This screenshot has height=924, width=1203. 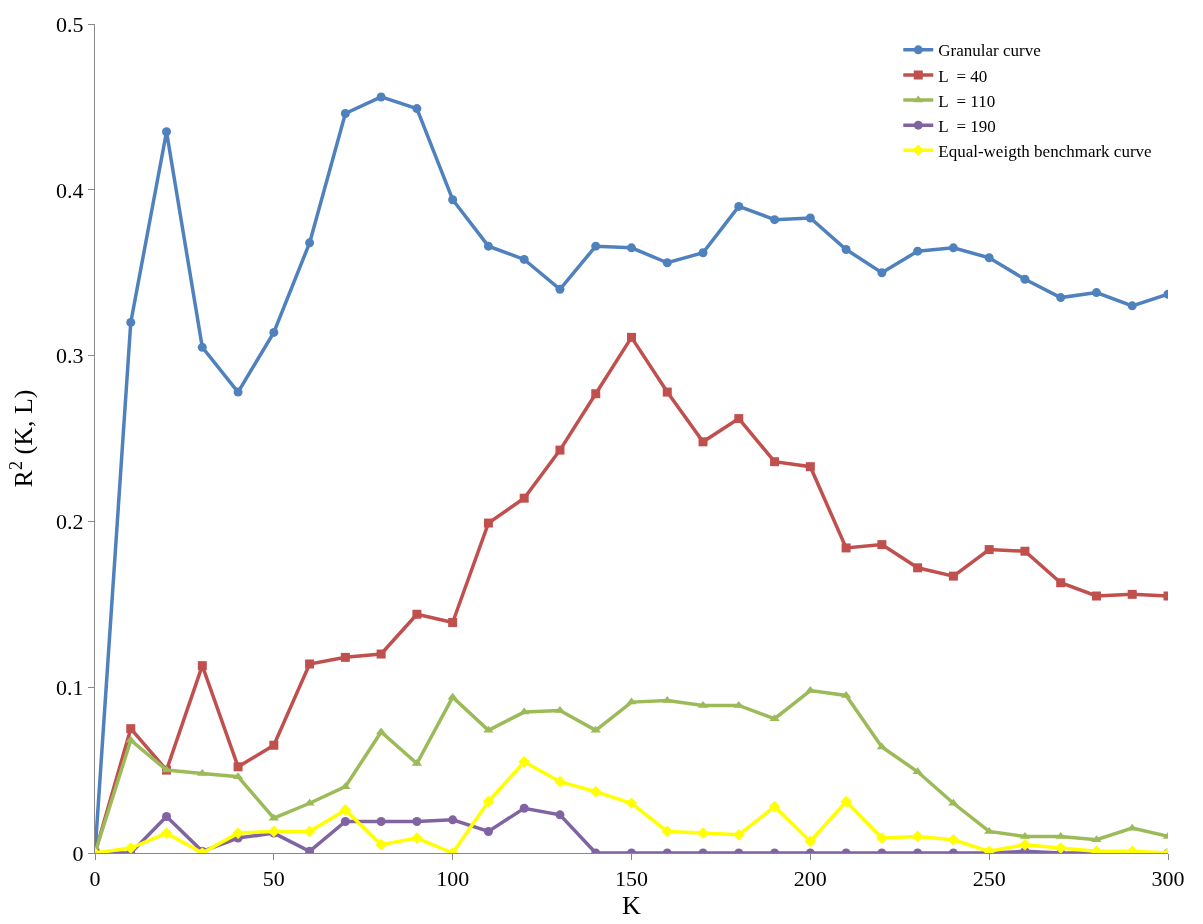 I want to click on y-tick-label: 0.2, so click(x=70, y=522).